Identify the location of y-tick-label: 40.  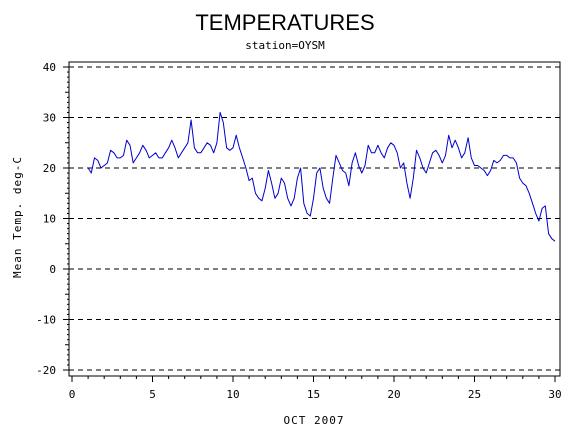
(49, 67).